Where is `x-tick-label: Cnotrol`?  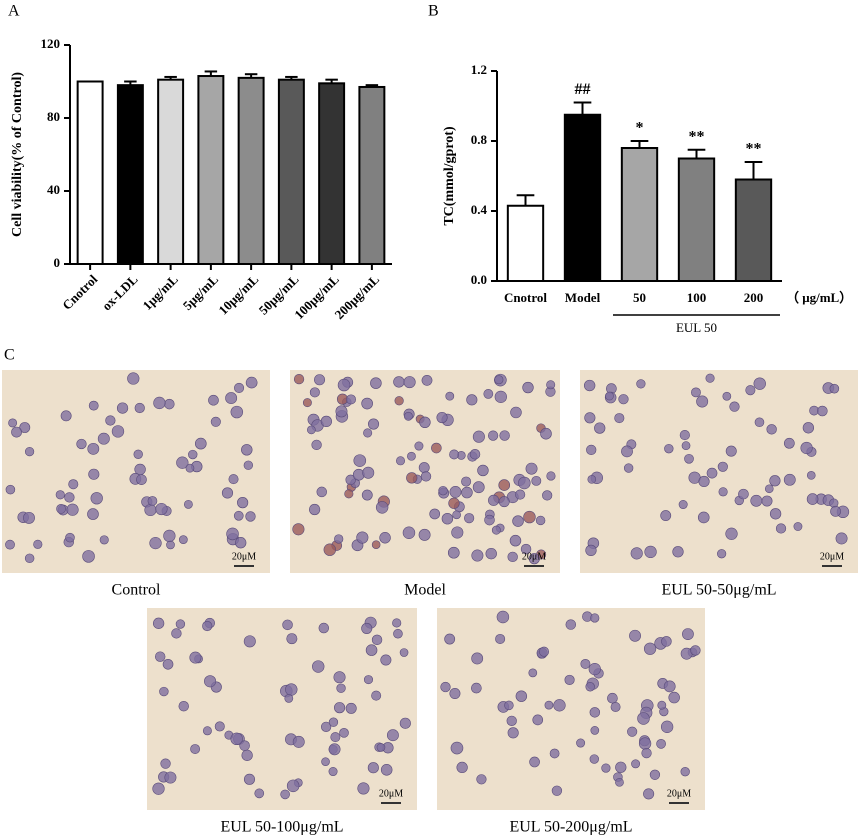
x-tick-label: Cnotrol is located at coordinates (525, 297).